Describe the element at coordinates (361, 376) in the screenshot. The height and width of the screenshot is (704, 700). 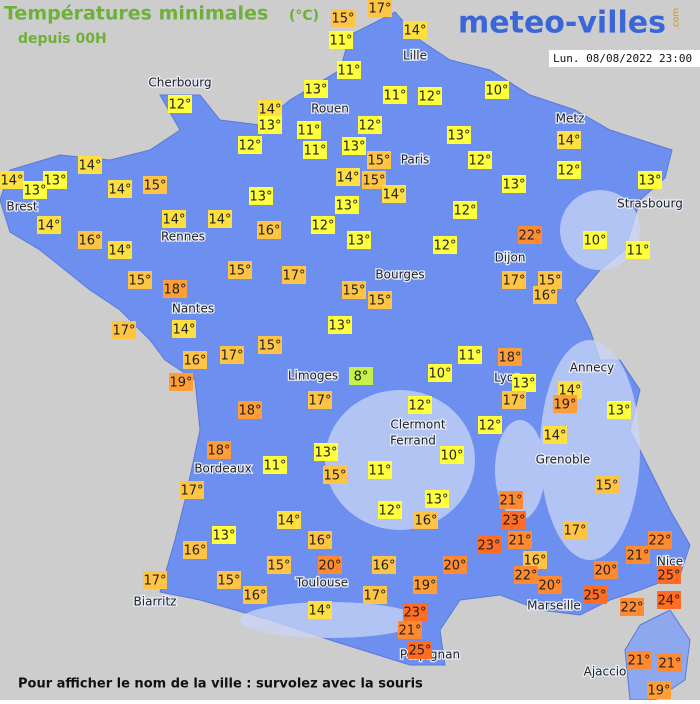
I see `temperature-label: 8°` at that location.